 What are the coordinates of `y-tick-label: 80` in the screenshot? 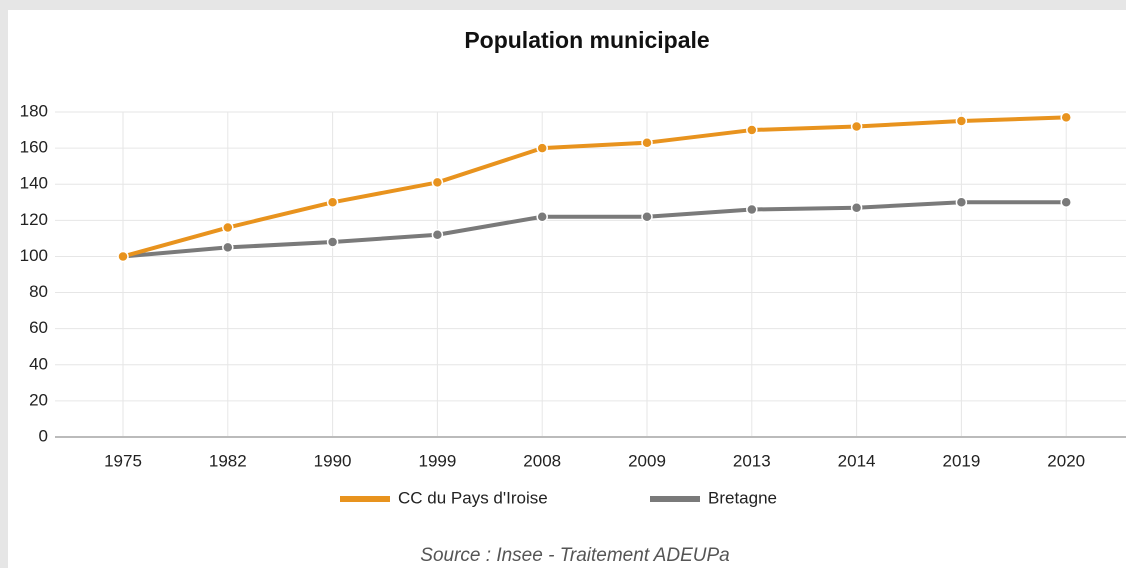 It's located at (38, 291).